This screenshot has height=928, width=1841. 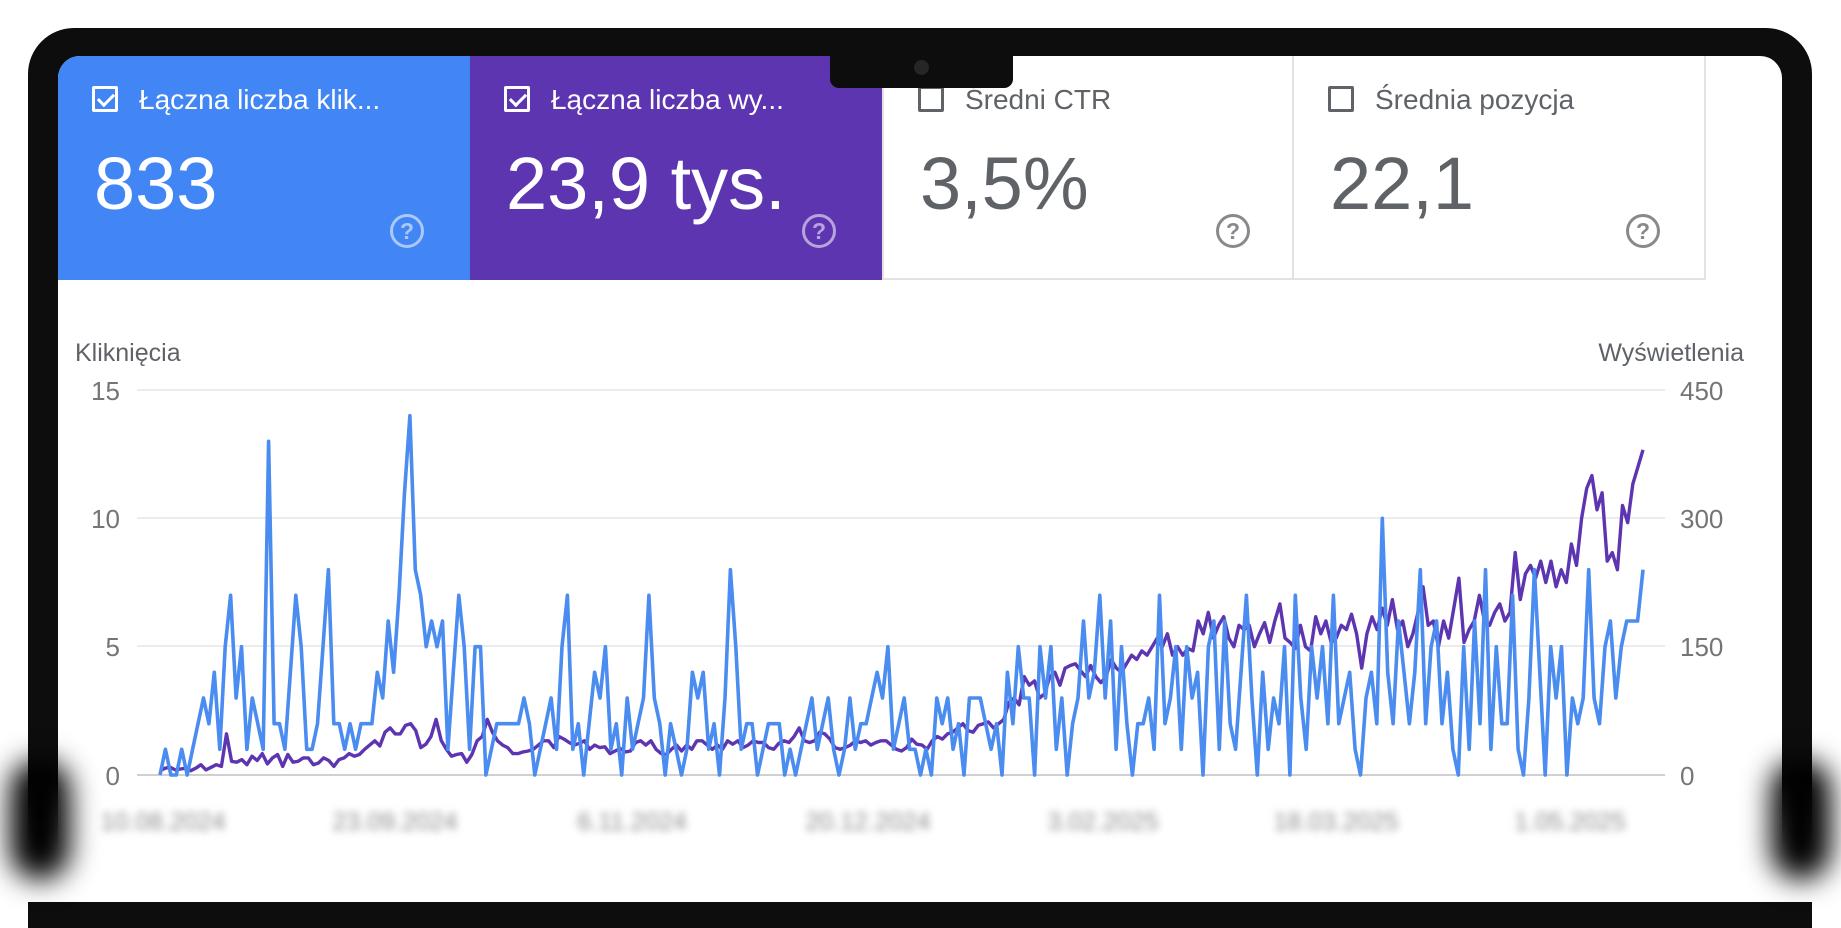 What do you see at coordinates (395, 822) in the screenshot?
I see `x-axis-tick-label: 23.09.2024` at bounding box center [395, 822].